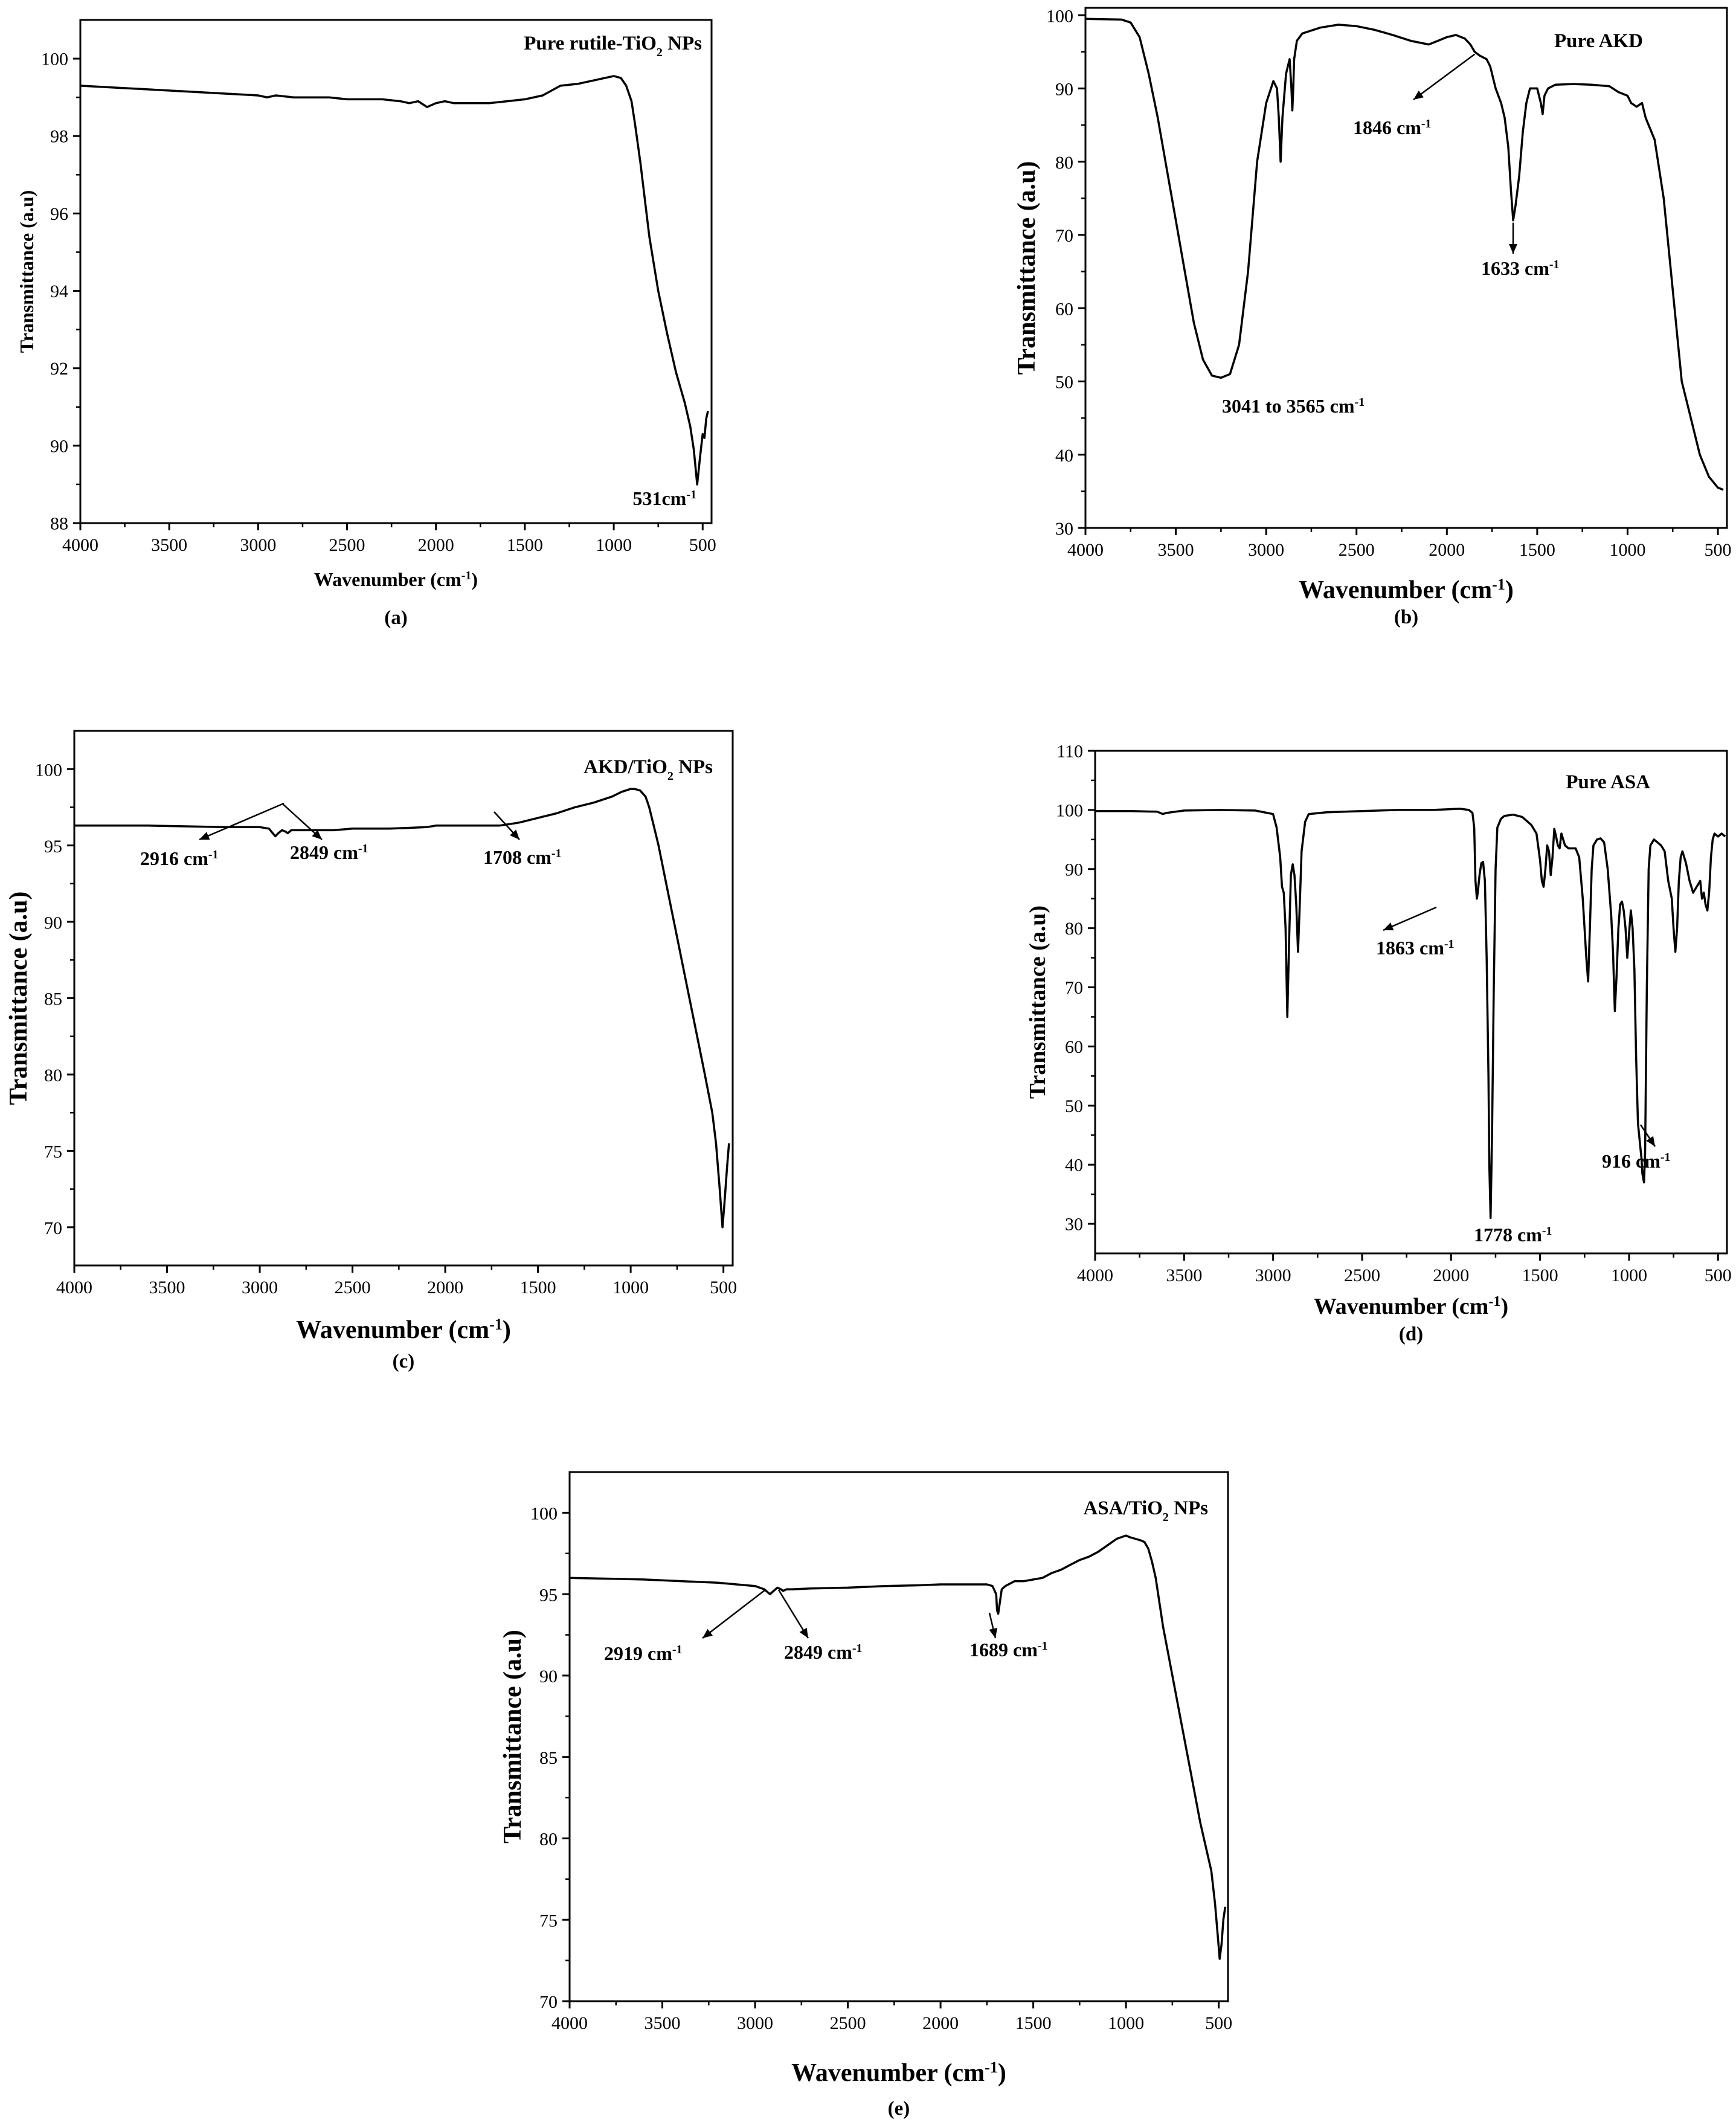 The height and width of the screenshot is (2122, 1736). I want to click on y-tick-label: 96, so click(59, 214).